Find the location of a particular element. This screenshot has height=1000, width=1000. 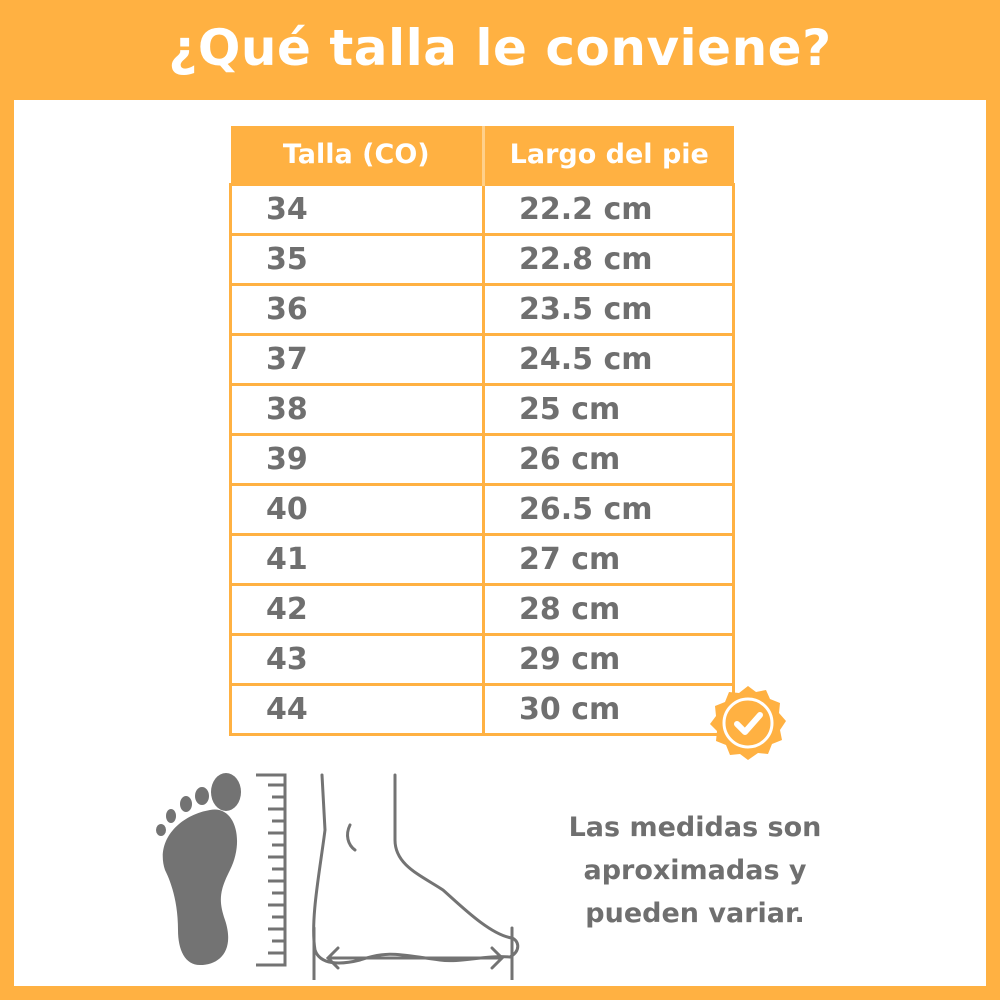

foot-length-cell: 23.5 cm is located at coordinates (608, 309).